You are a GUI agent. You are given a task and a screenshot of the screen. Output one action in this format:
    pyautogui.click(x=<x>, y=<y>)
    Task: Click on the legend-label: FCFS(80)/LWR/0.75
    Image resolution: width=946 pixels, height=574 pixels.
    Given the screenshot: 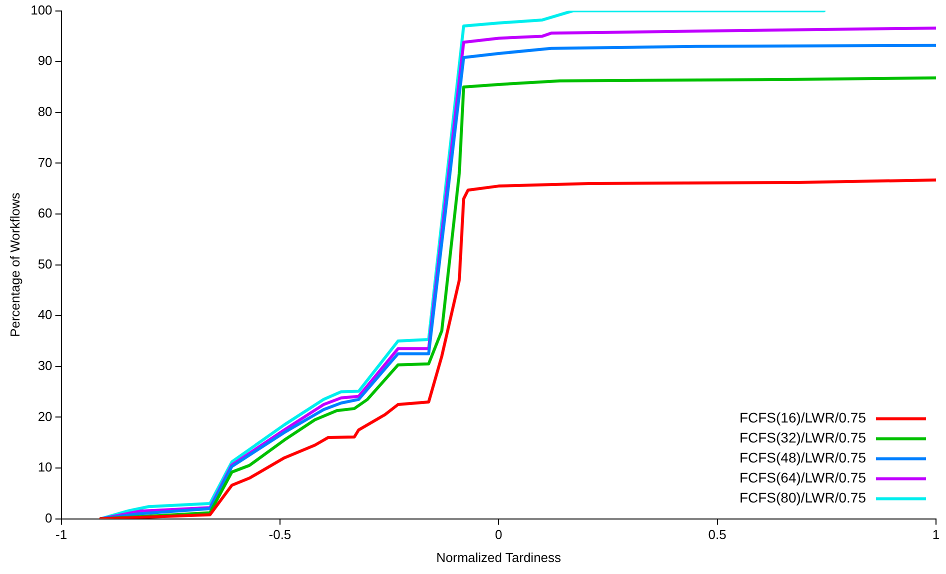 What is the action you would take?
    pyautogui.click(x=802, y=498)
    